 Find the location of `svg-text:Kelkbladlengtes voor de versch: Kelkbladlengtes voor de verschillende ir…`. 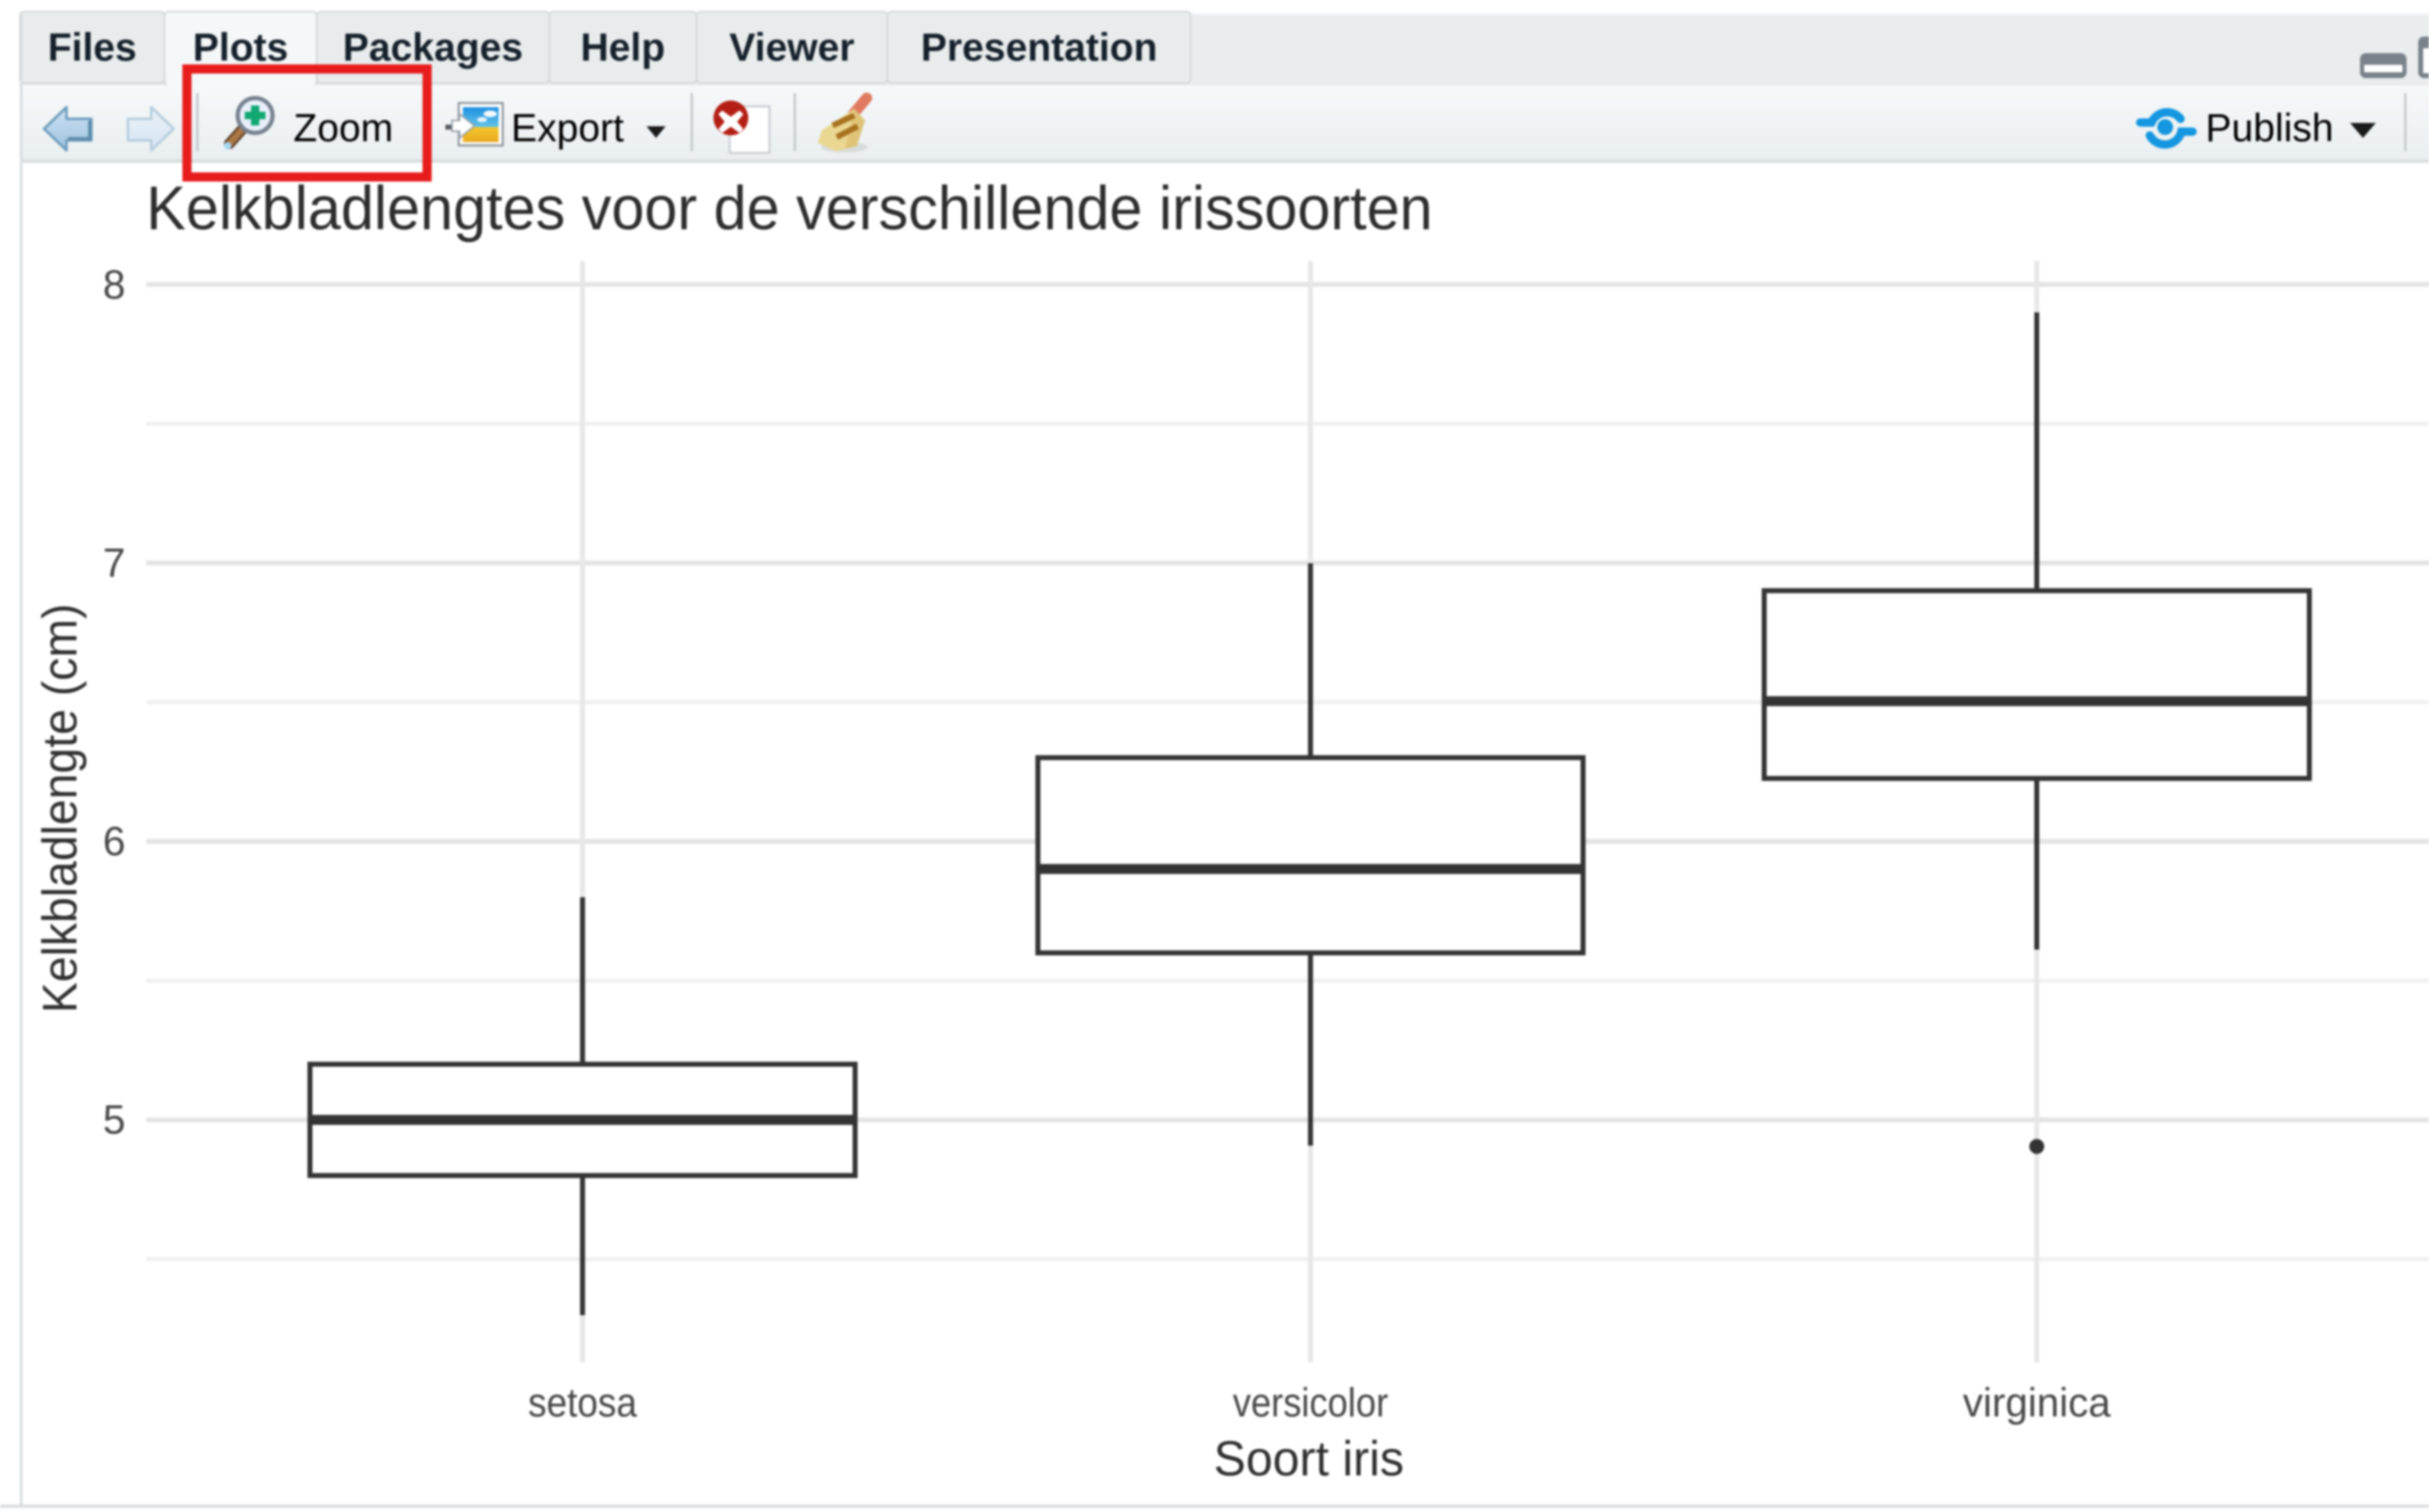

svg-text:Kelkbladlengtes voor de versch: Kelkbladlengtes voor de verschillende ir… is located at coordinates (789, 209).